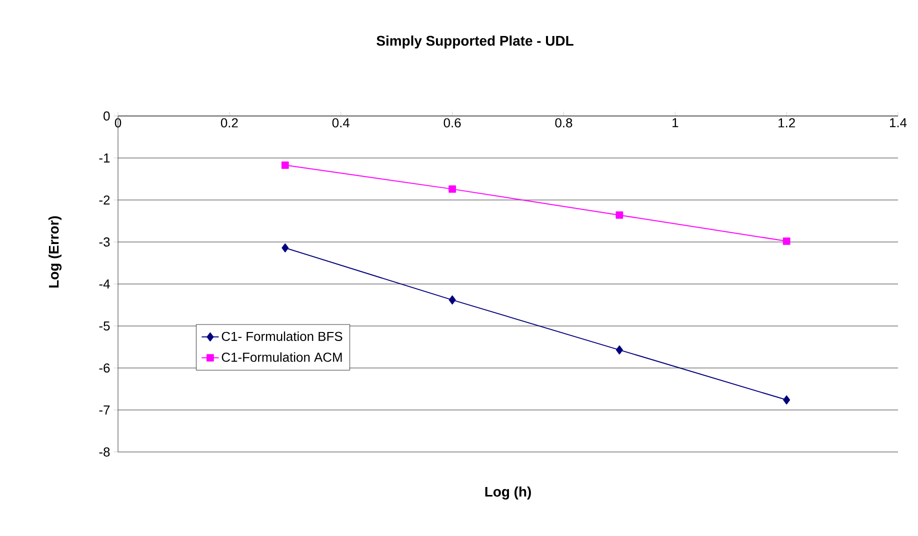 This screenshot has height=536, width=918. Describe the element at coordinates (898, 123) in the screenshot. I see `x-tick-label: 1.4` at that location.